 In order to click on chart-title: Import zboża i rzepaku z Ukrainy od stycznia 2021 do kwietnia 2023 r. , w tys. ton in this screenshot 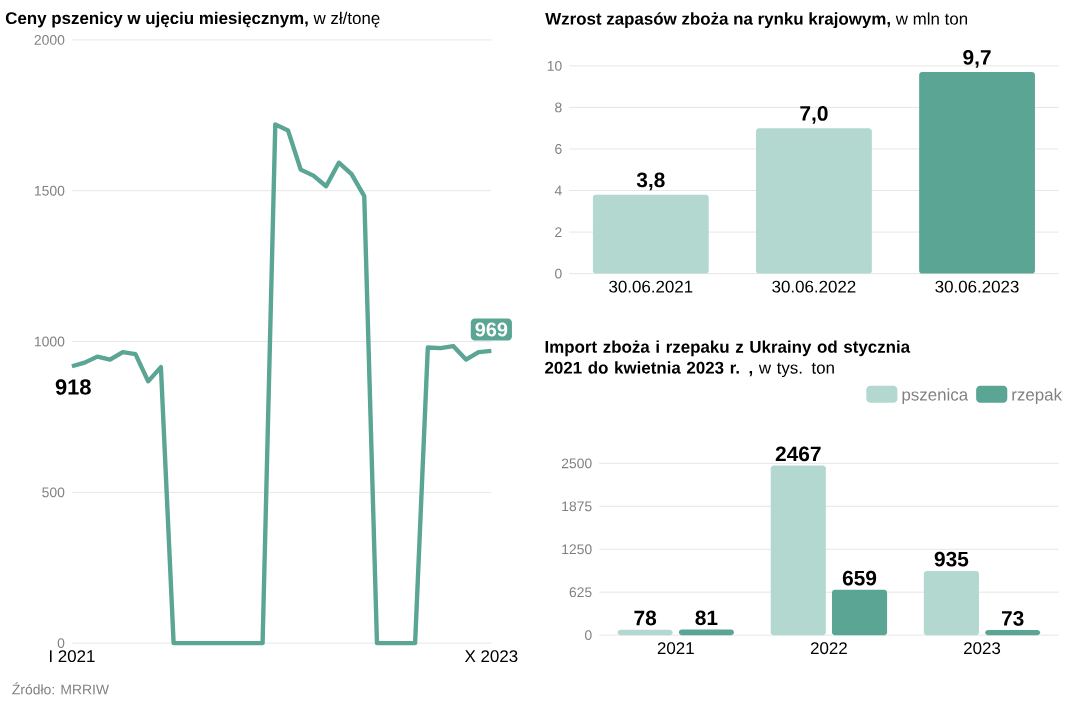, I will do `click(728, 359)`.